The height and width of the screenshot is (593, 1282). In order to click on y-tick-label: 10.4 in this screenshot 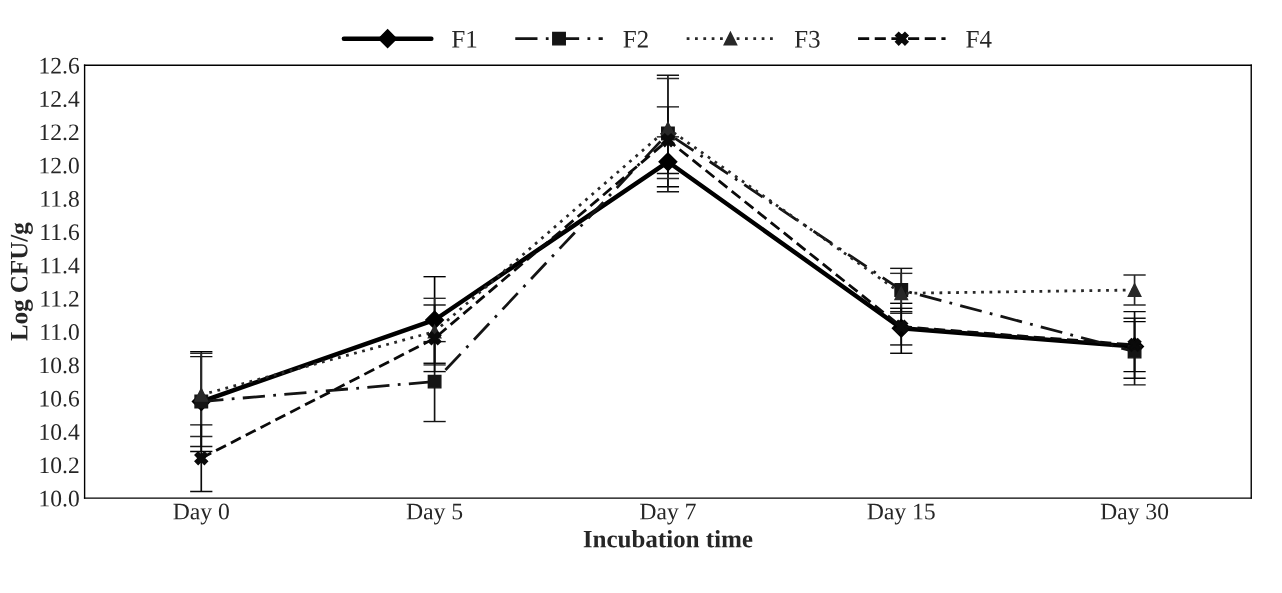, I will do `click(60, 432)`.